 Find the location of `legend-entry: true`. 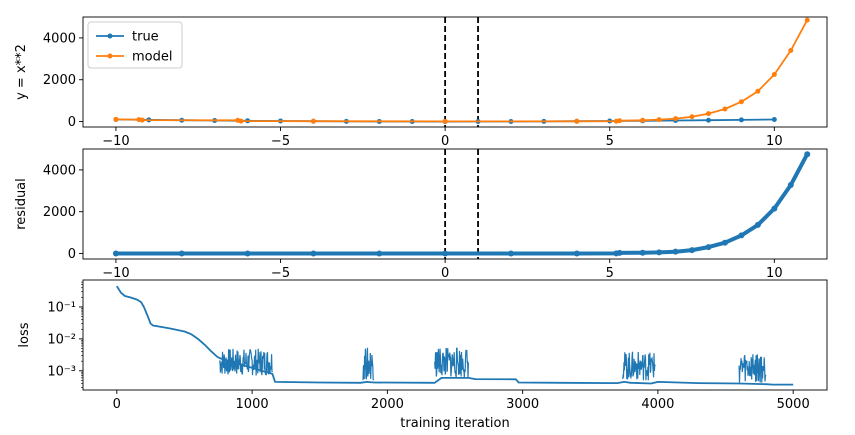

legend-entry: true is located at coordinates (145, 37).